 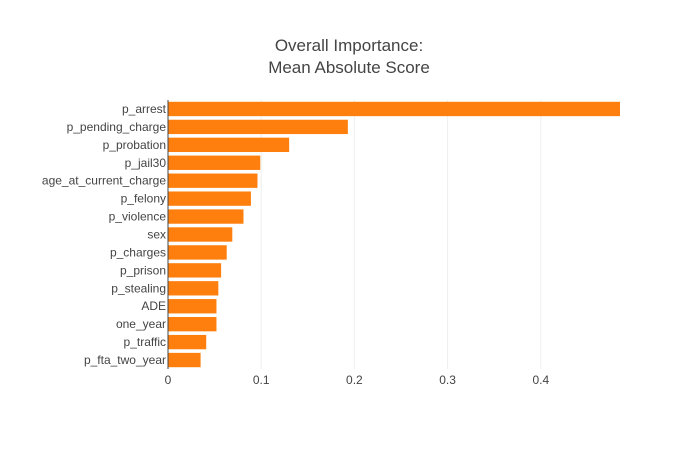 I want to click on bar-one_year, so click(x=192, y=324).